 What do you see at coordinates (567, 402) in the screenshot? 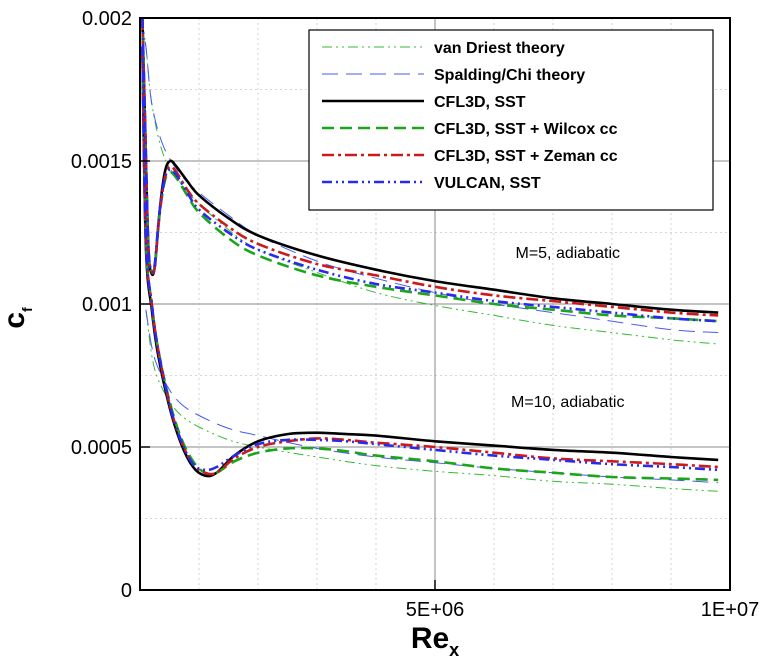
I see `annotation-m10: M=10, adiabatic` at bounding box center [567, 402].